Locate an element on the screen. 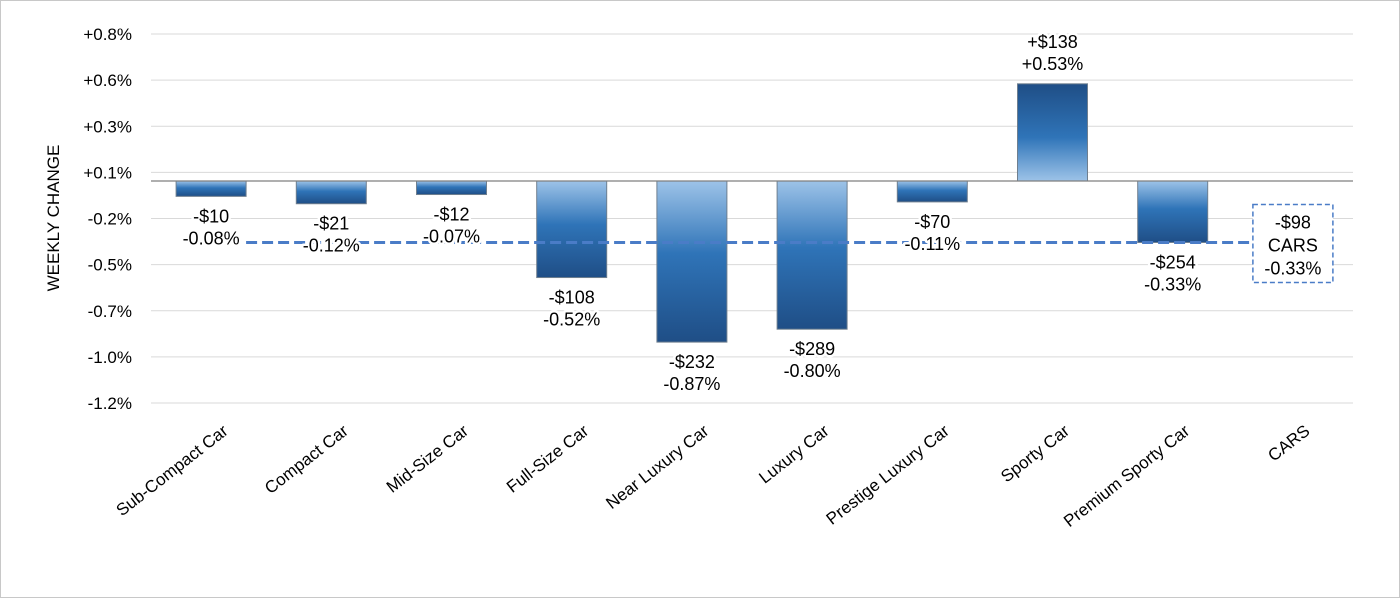  x-category-label: Luxury Car is located at coordinates (793, 454).